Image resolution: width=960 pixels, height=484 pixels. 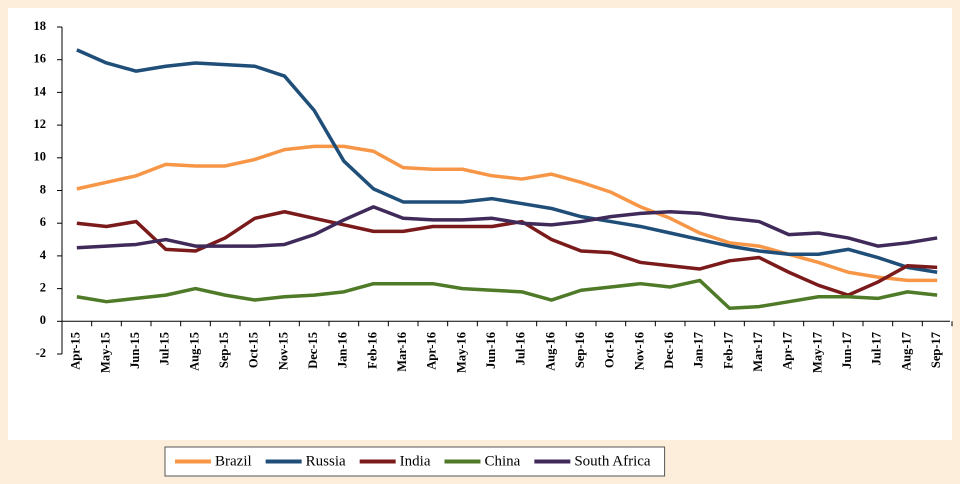 What do you see at coordinates (343, 350) in the screenshot?
I see `x-tick-label: Jan-16` at bounding box center [343, 350].